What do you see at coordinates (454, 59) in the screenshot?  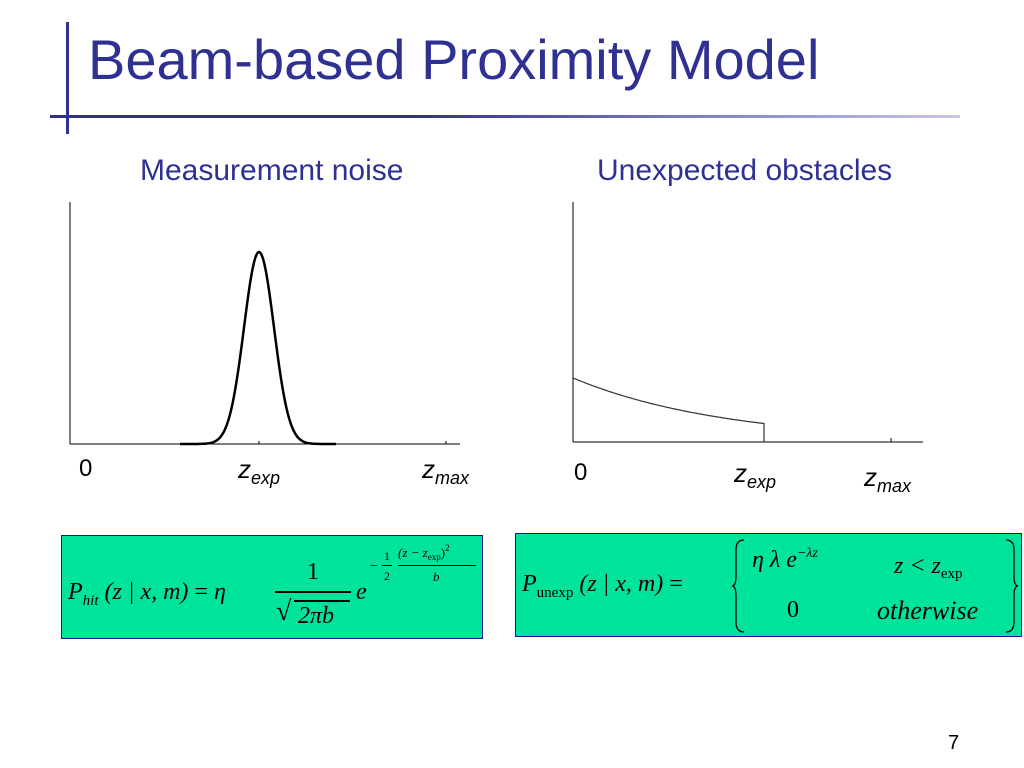 I see `slide-title: Beam-based Proximity Model` at bounding box center [454, 59].